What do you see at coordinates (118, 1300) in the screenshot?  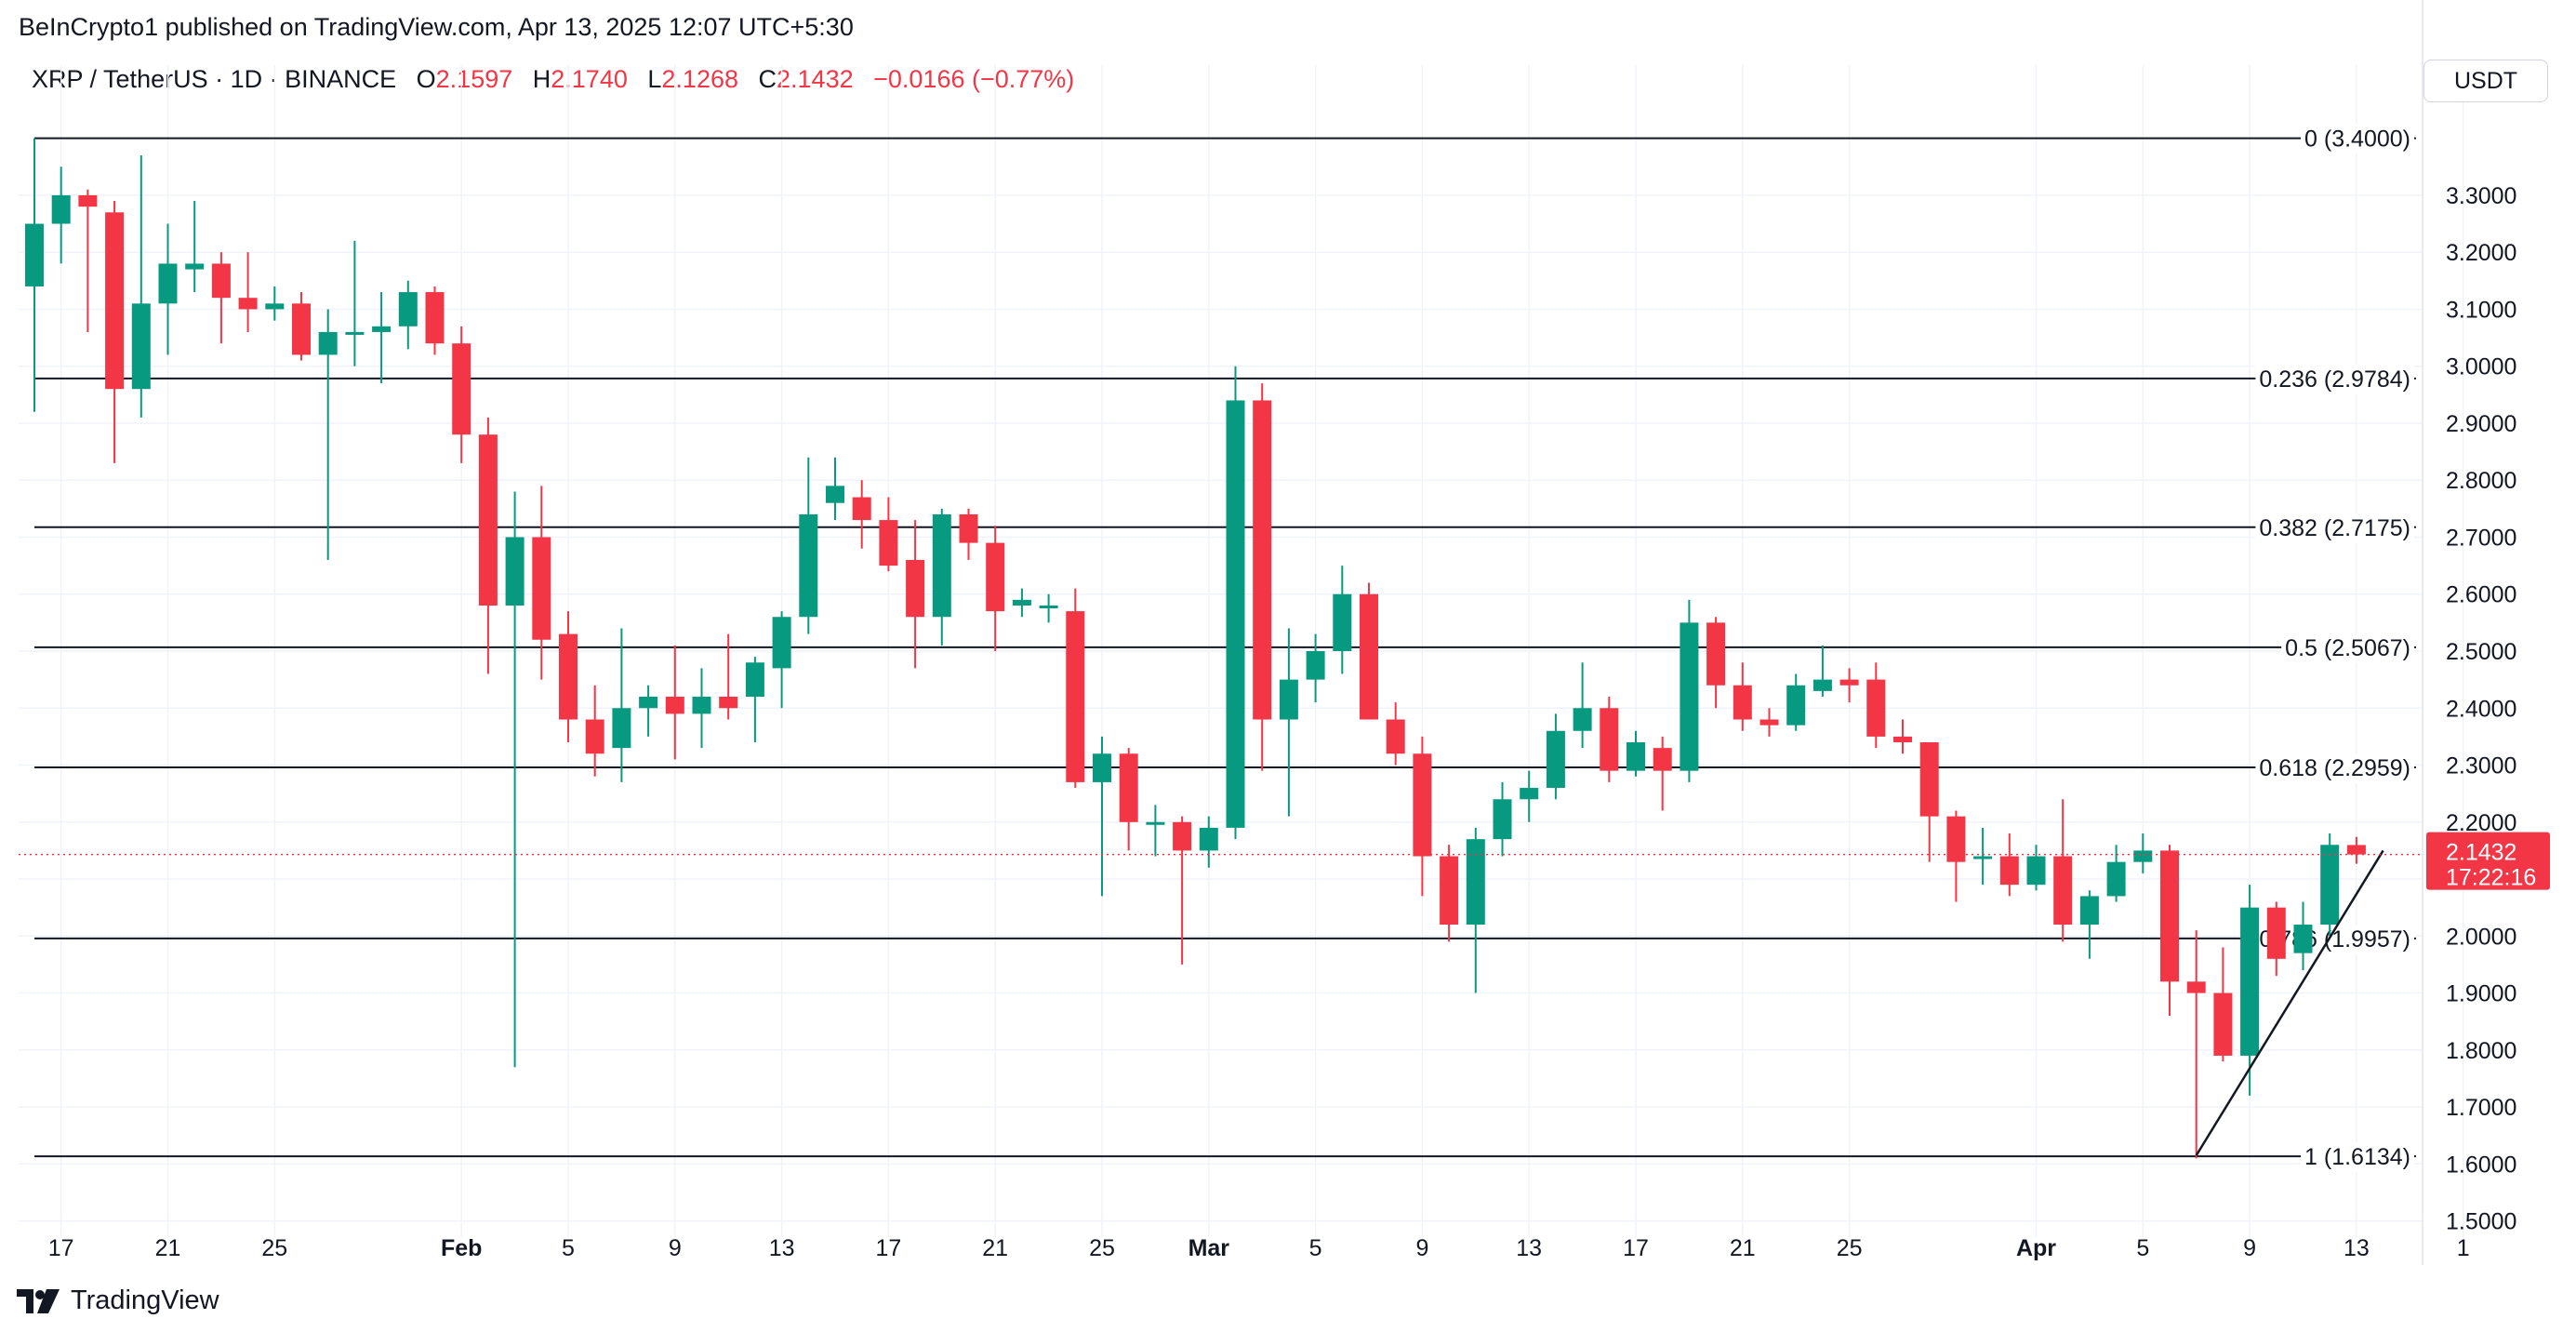 I see `tradingview-brand: TradingView` at bounding box center [118, 1300].